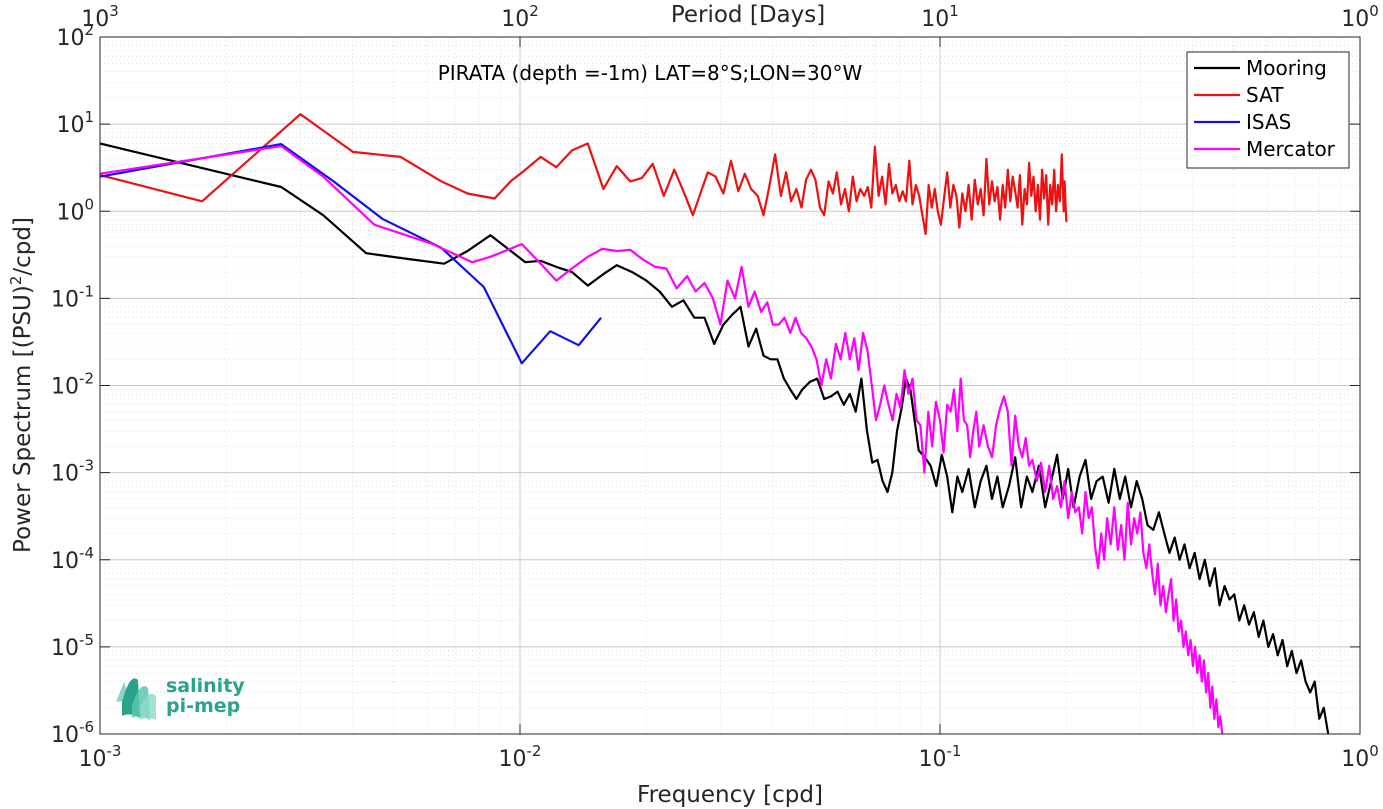 The image size is (1383, 809). Describe the element at coordinates (1265, 95) in the screenshot. I see `legend-label-sat: SAT` at that location.